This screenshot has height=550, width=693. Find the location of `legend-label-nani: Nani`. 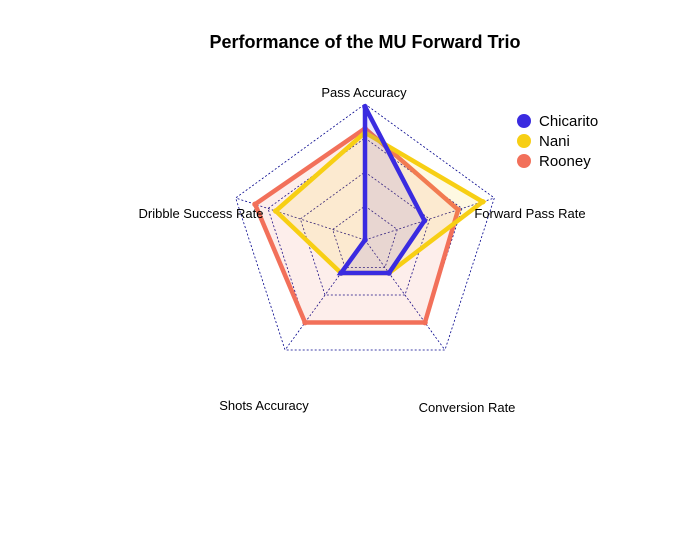

legend-label-nani: Nani is located at coordinates (554, 141).